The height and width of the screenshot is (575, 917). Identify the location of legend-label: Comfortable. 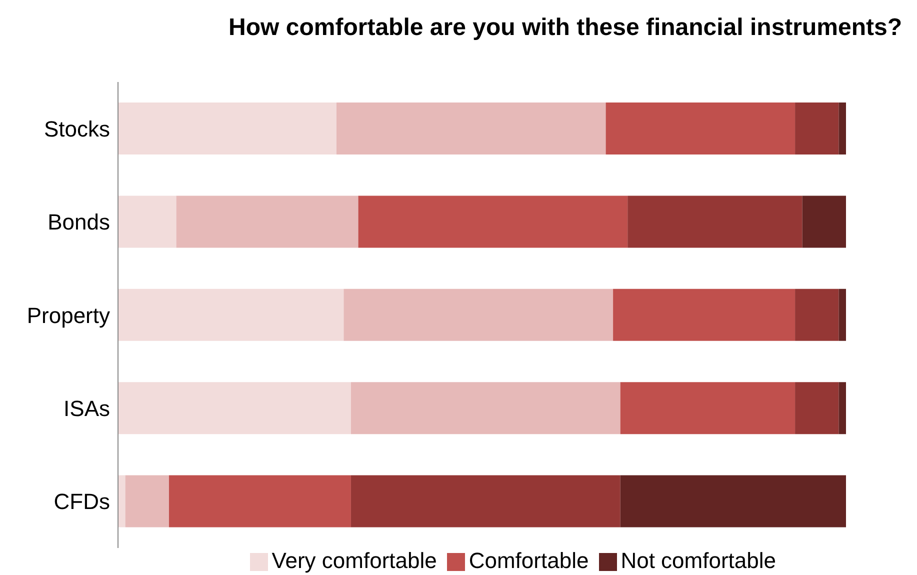
(528, 560).